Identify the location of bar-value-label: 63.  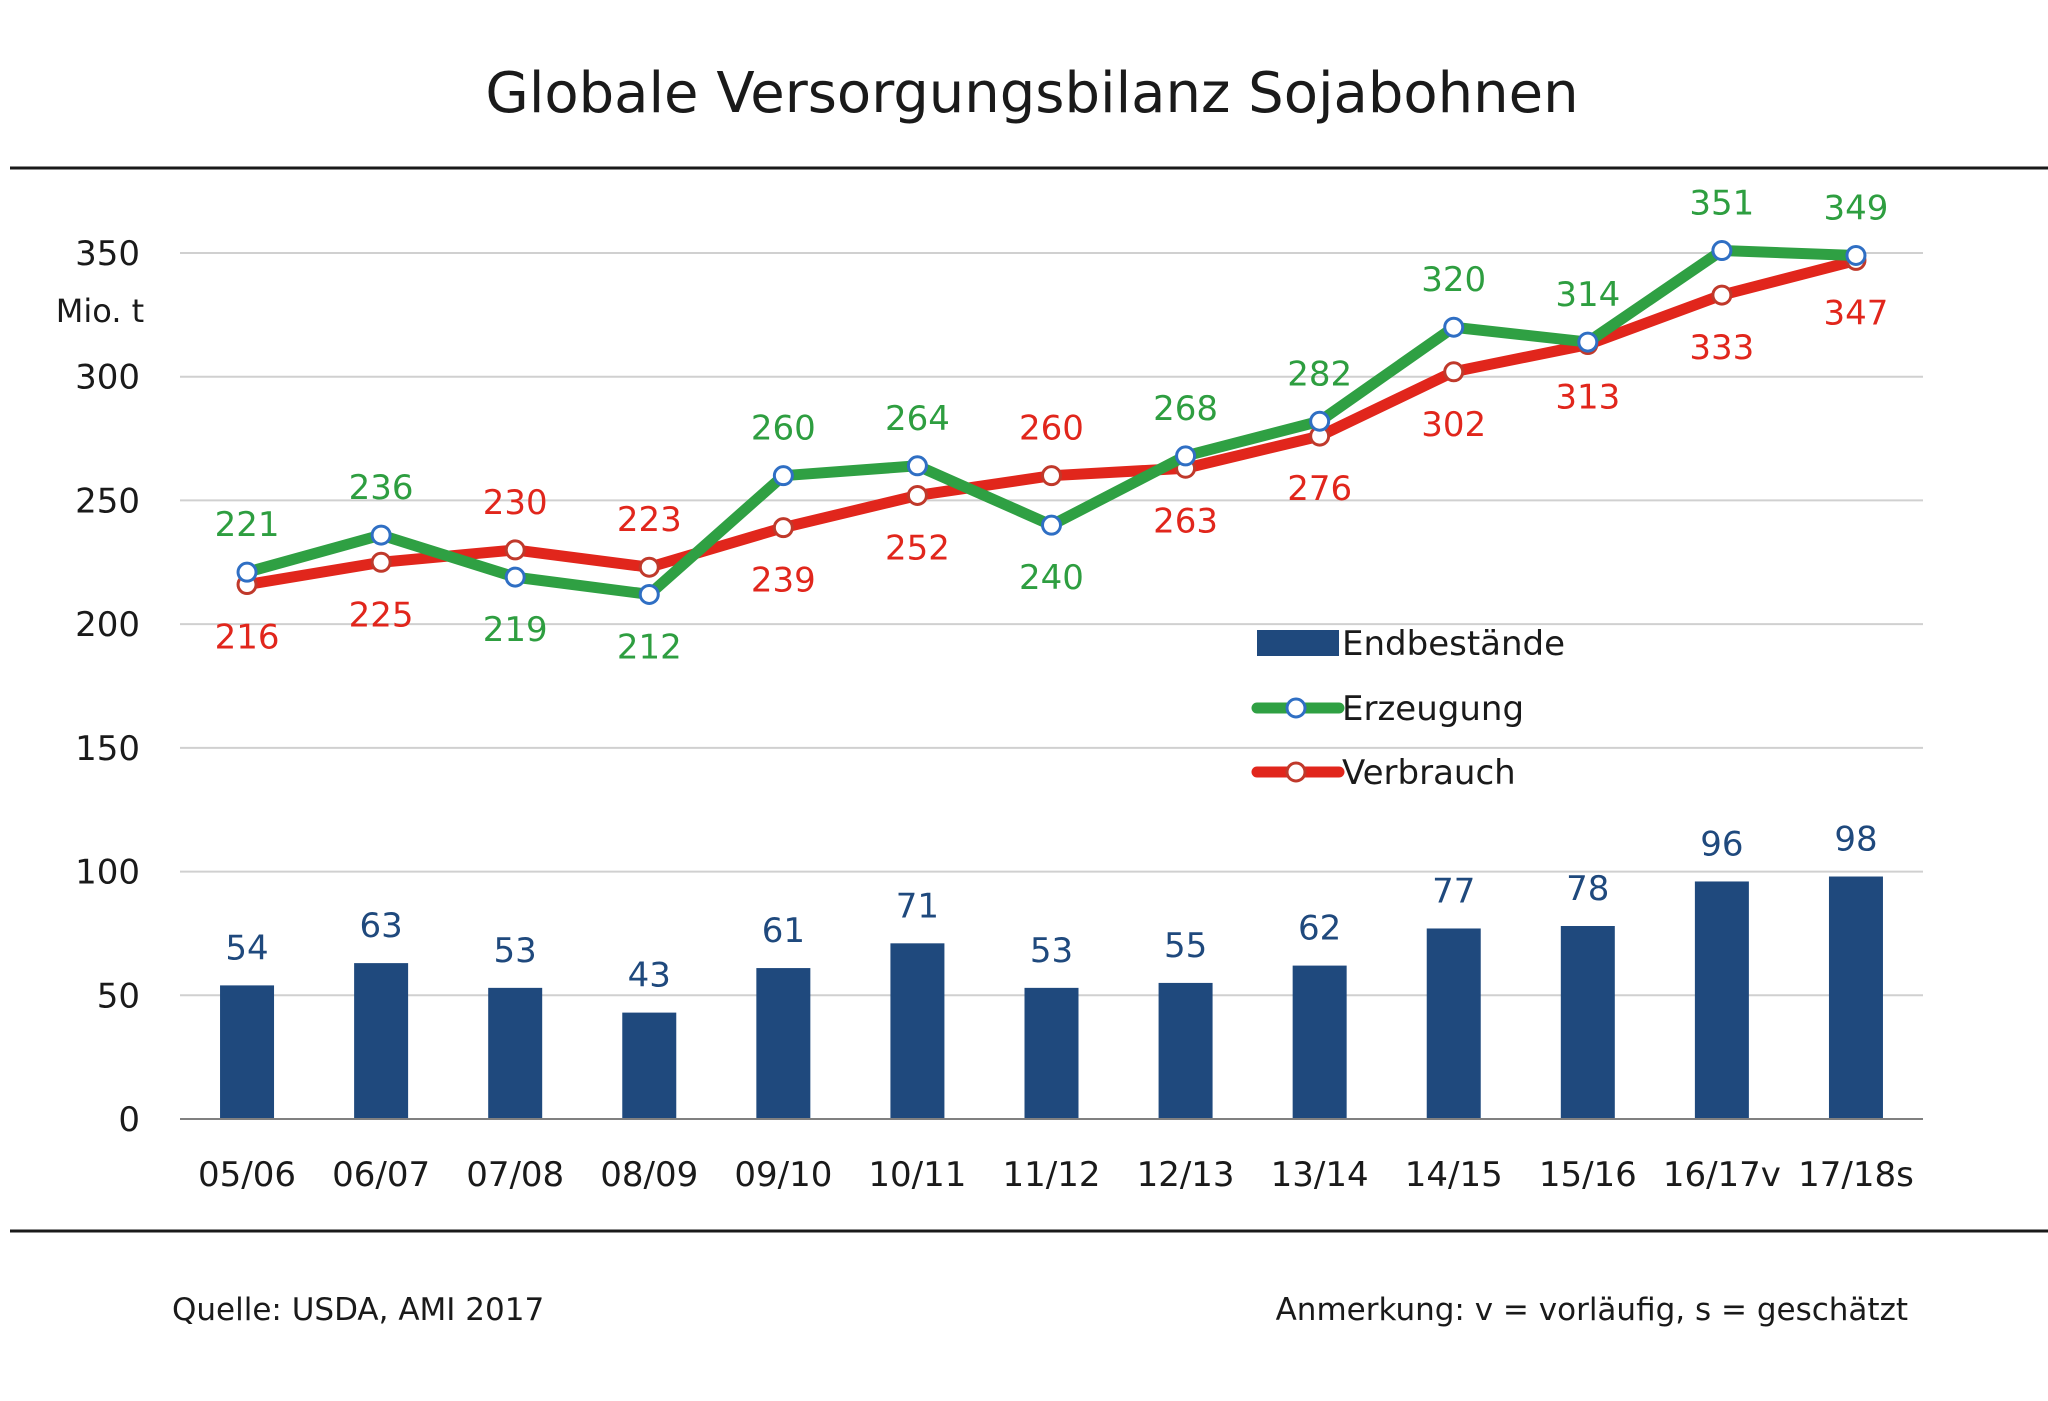
(380, 926).